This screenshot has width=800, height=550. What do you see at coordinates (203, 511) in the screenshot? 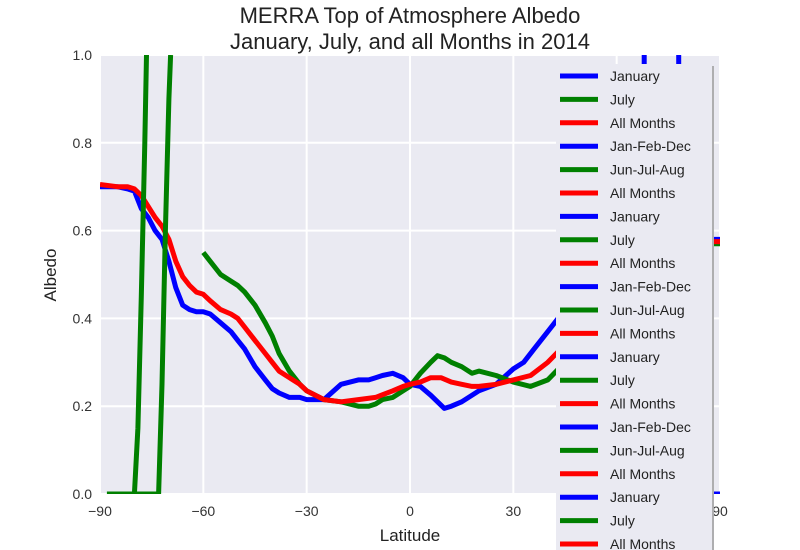
I see `x-tick-label: −60` at bounding box center [203, 511].